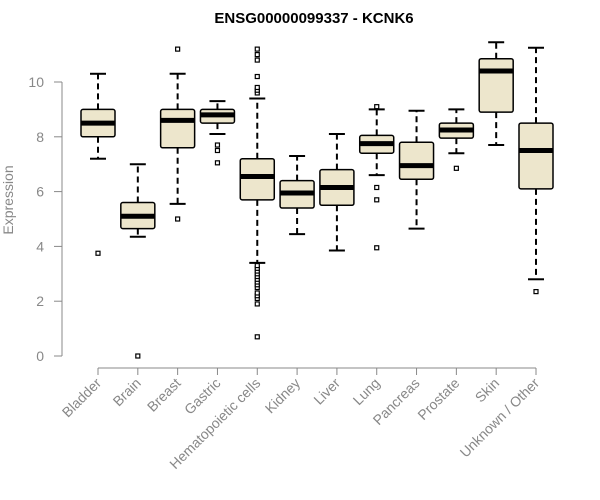  I want to click on chart-title: ENSG00000099337 - KCNK6, so click(313, 18).